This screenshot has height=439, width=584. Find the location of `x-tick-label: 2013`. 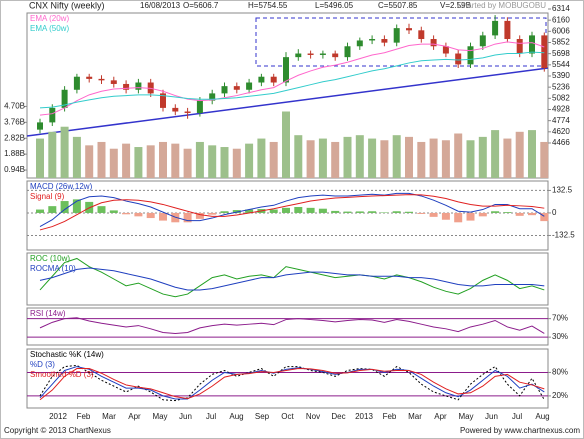

x-tick-label: 2013 is located at coordinates (364, 416).